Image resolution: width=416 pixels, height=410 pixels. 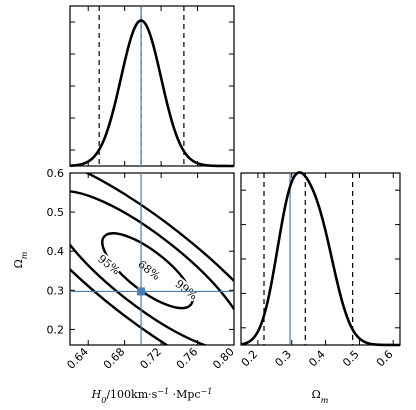 What do you see at coordinates (152, 396) in the screenshot?
I see `h0-axis-label: H0/100km·s−1 ·Mpc−1` at bounding box center [152, 396].